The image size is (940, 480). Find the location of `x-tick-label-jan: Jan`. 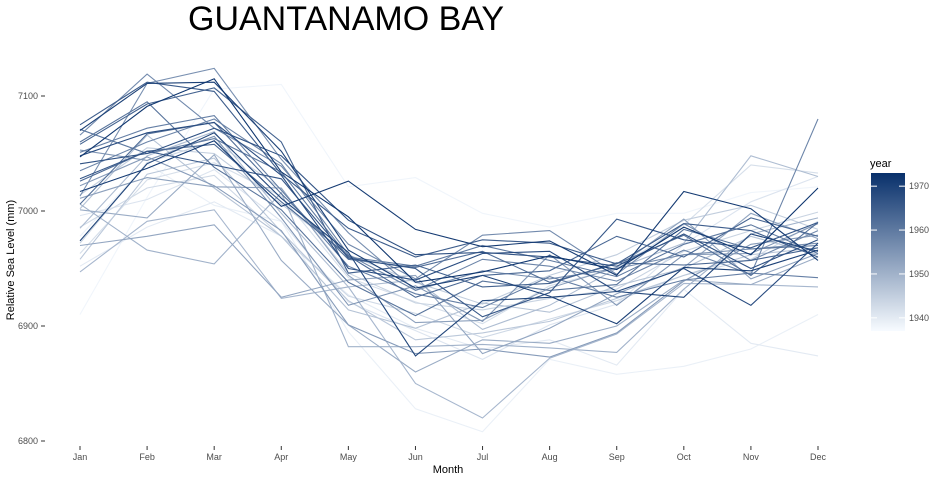

x-tick-label-jan: Jan is located at coordinates (80, 457).